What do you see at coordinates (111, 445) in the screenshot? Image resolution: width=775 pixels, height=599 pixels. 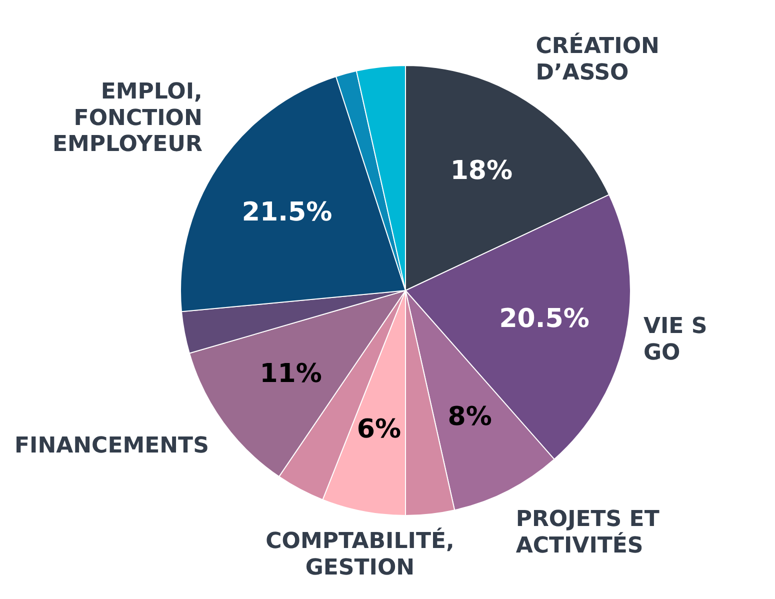 I see `slice-label: FINANCEMENTS` at bounding box center [111, 445].